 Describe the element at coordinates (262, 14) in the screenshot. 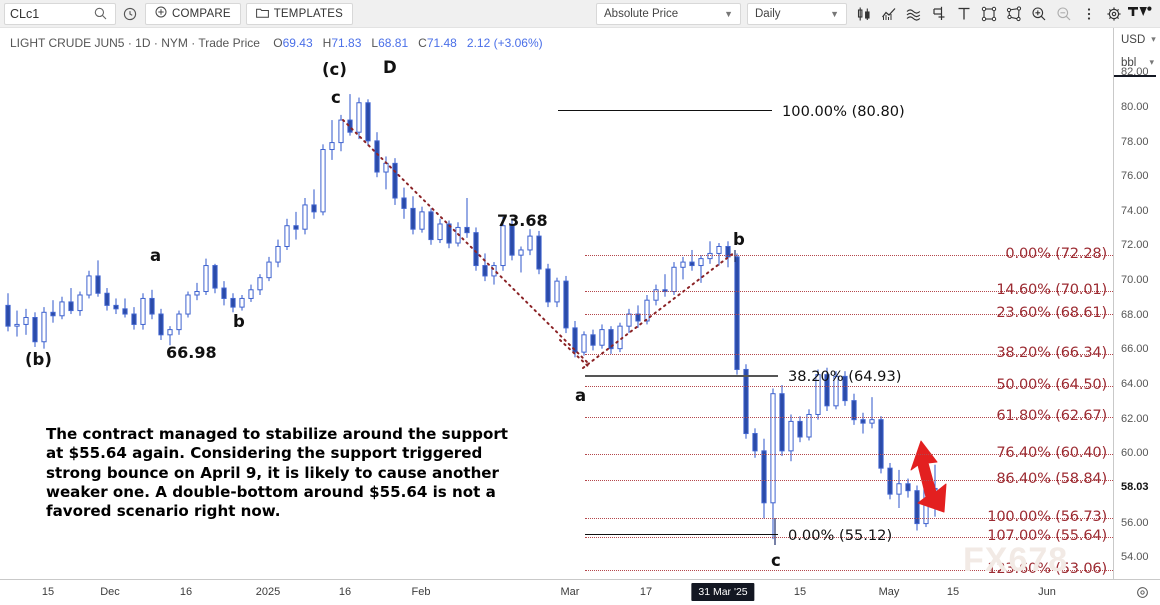

I see `folder-icon` at that location.